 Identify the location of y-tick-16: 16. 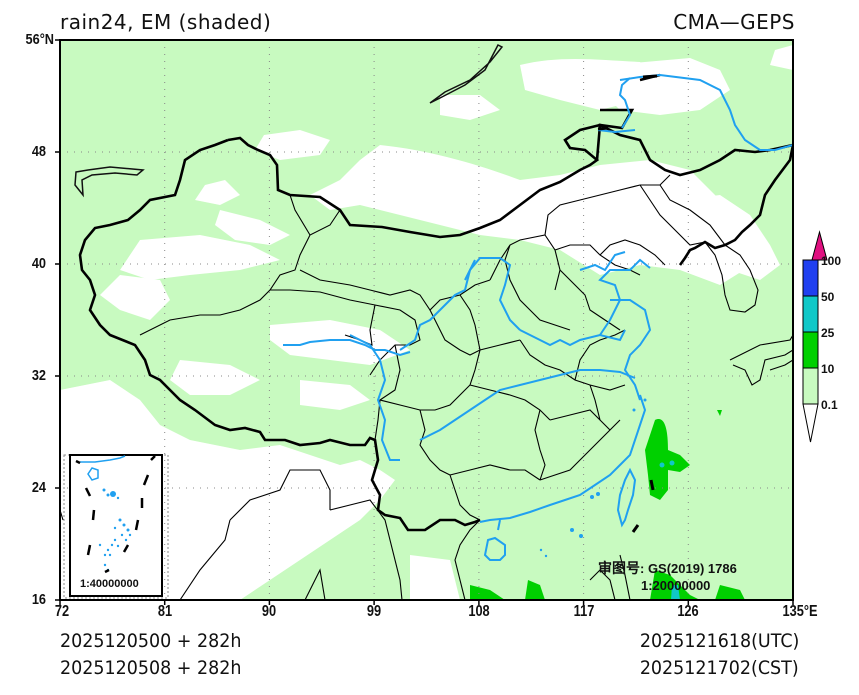
(38, 599).